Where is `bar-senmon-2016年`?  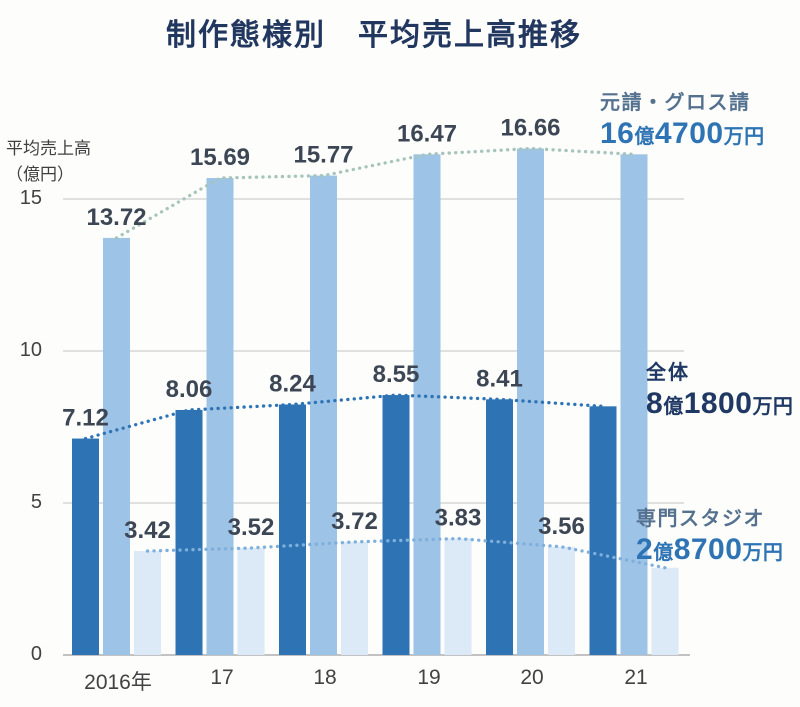
bar-senmon-2016年 is located at coordinates (147, 603).